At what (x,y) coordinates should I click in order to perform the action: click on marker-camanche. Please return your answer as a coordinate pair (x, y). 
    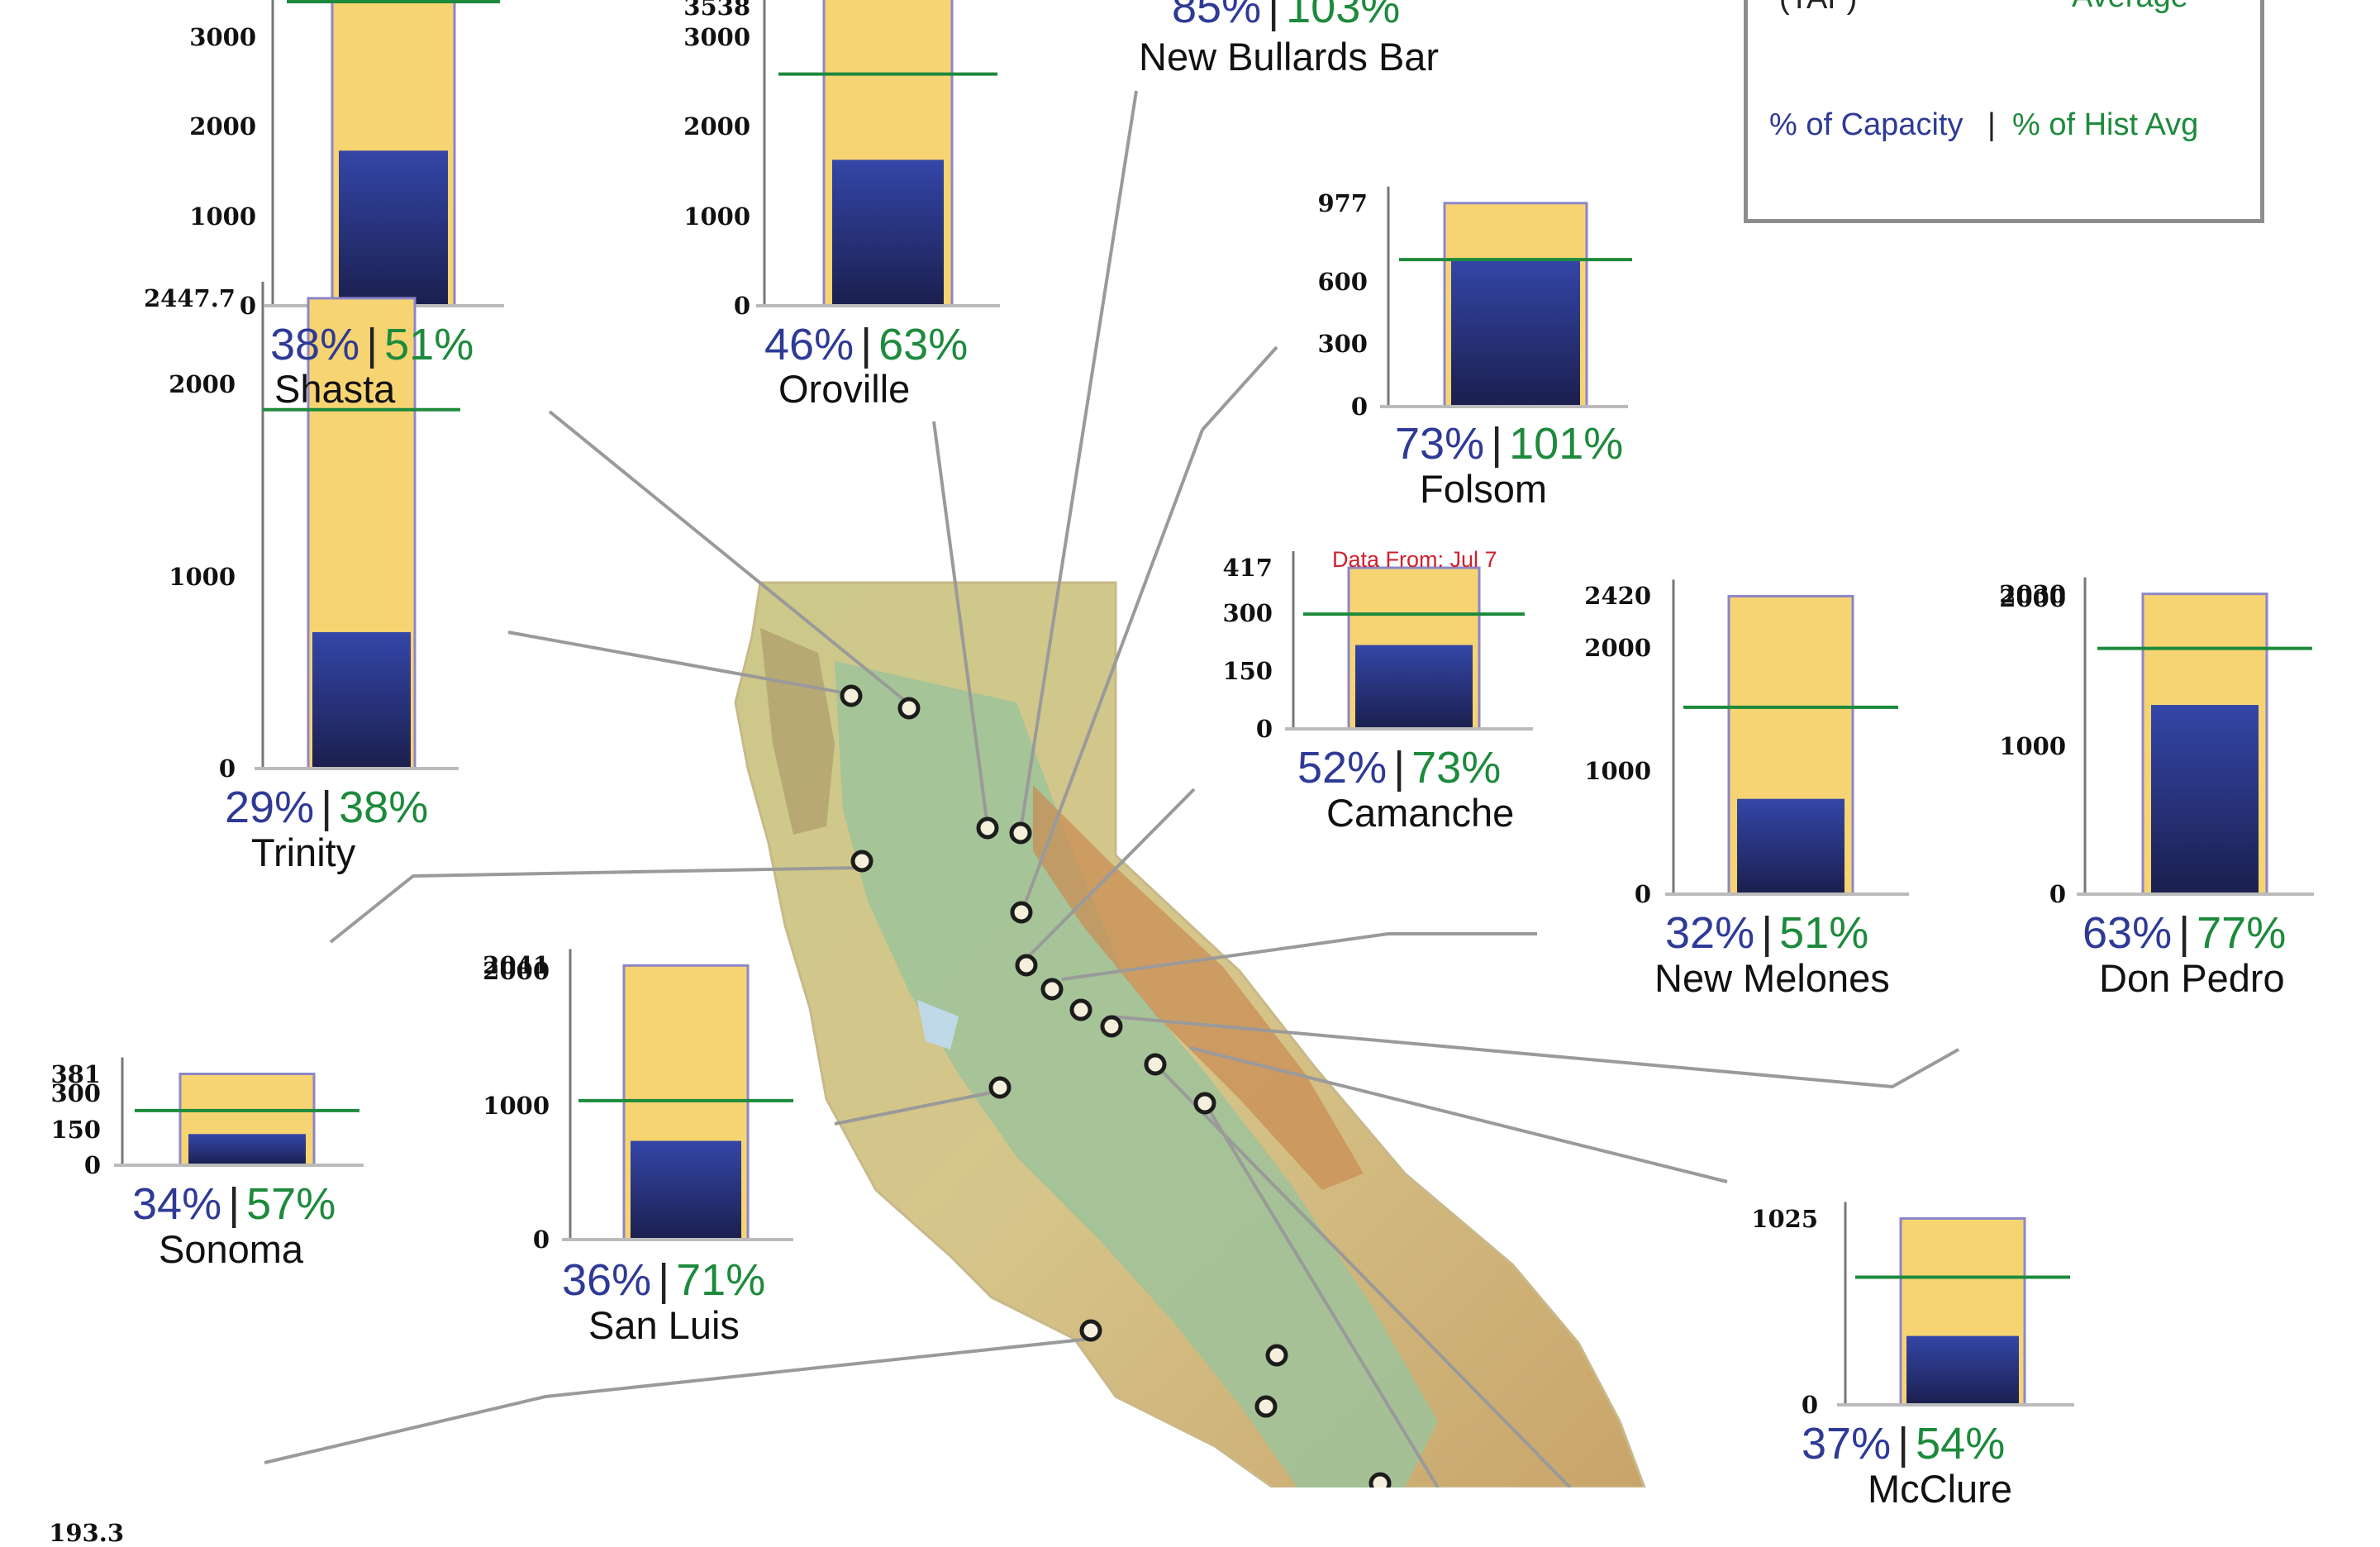
    Looking at the image, I should click on (1026, 965).